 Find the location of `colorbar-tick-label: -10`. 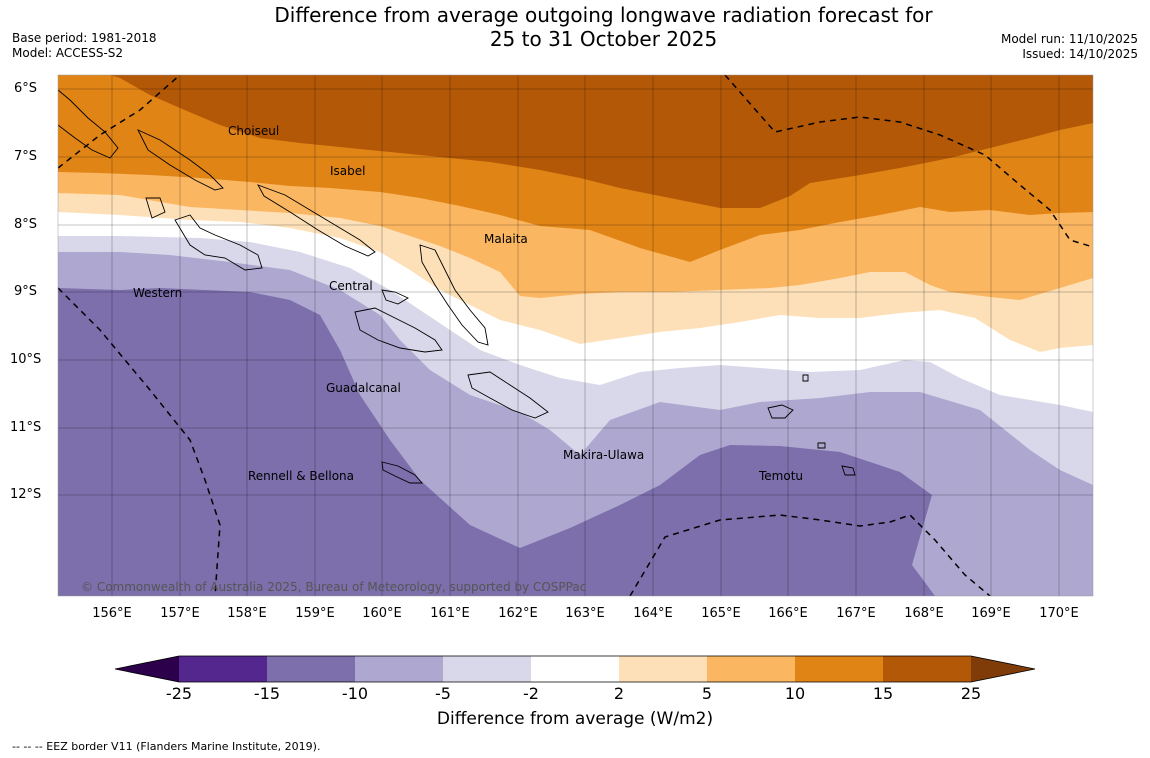

colorbar-tick-label: -10 is located at coordinates (355, 693).